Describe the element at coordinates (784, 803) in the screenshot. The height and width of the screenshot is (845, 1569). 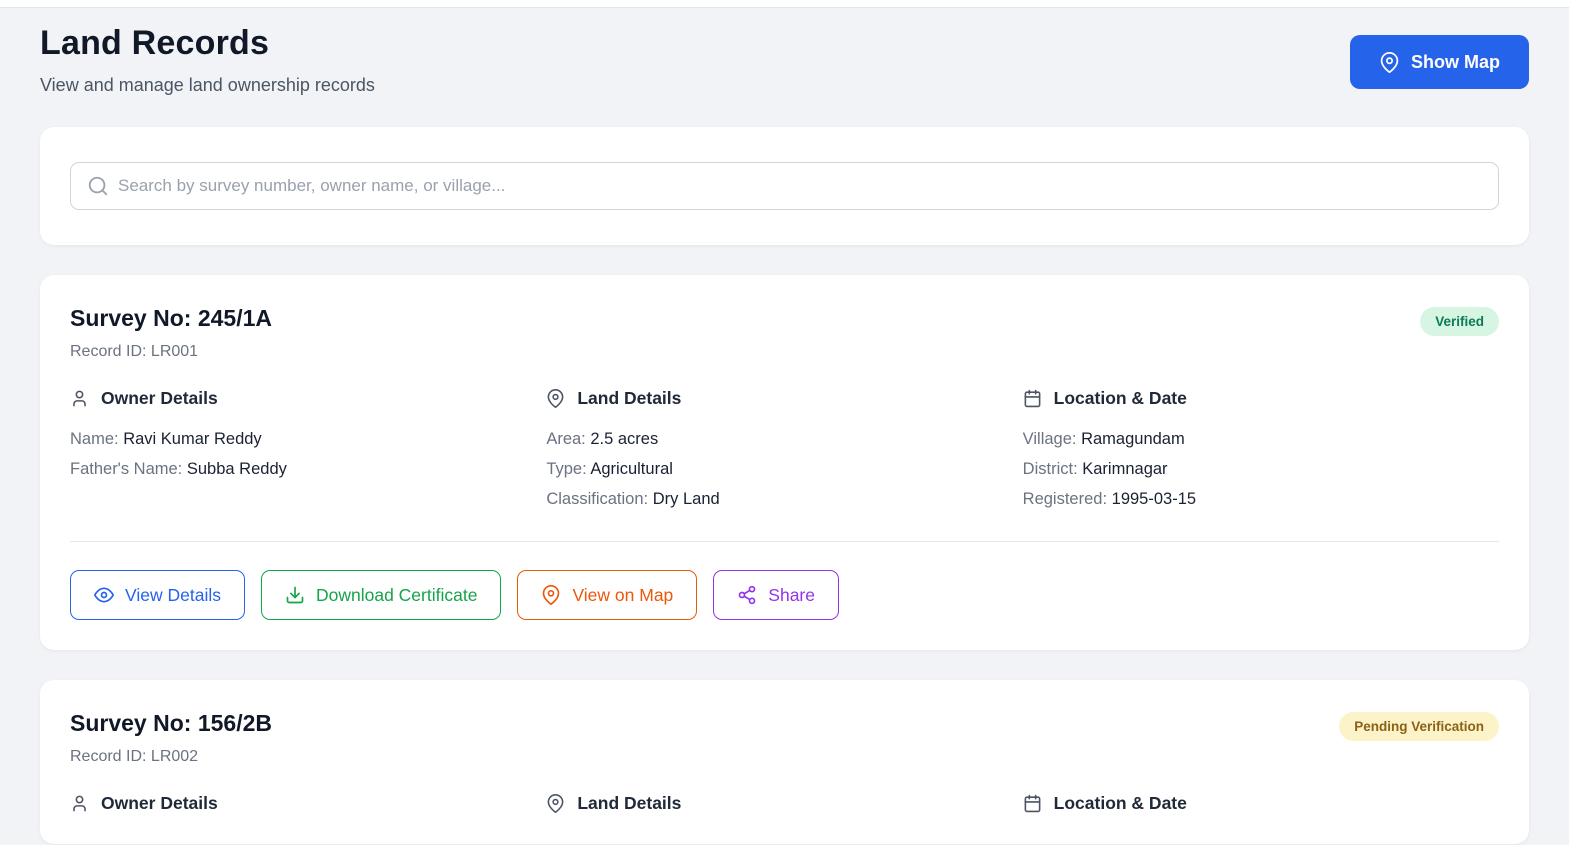
I see `land-details-section: Land Details` at that location.